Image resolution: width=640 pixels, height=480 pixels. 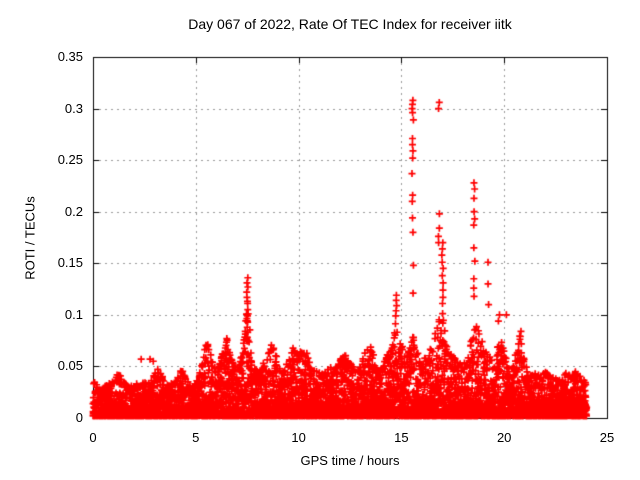 What do you see at coordinates (70, 366) in the screenshot?
I see `y-tick-label: 0.05` at bounding box center [70, 366].